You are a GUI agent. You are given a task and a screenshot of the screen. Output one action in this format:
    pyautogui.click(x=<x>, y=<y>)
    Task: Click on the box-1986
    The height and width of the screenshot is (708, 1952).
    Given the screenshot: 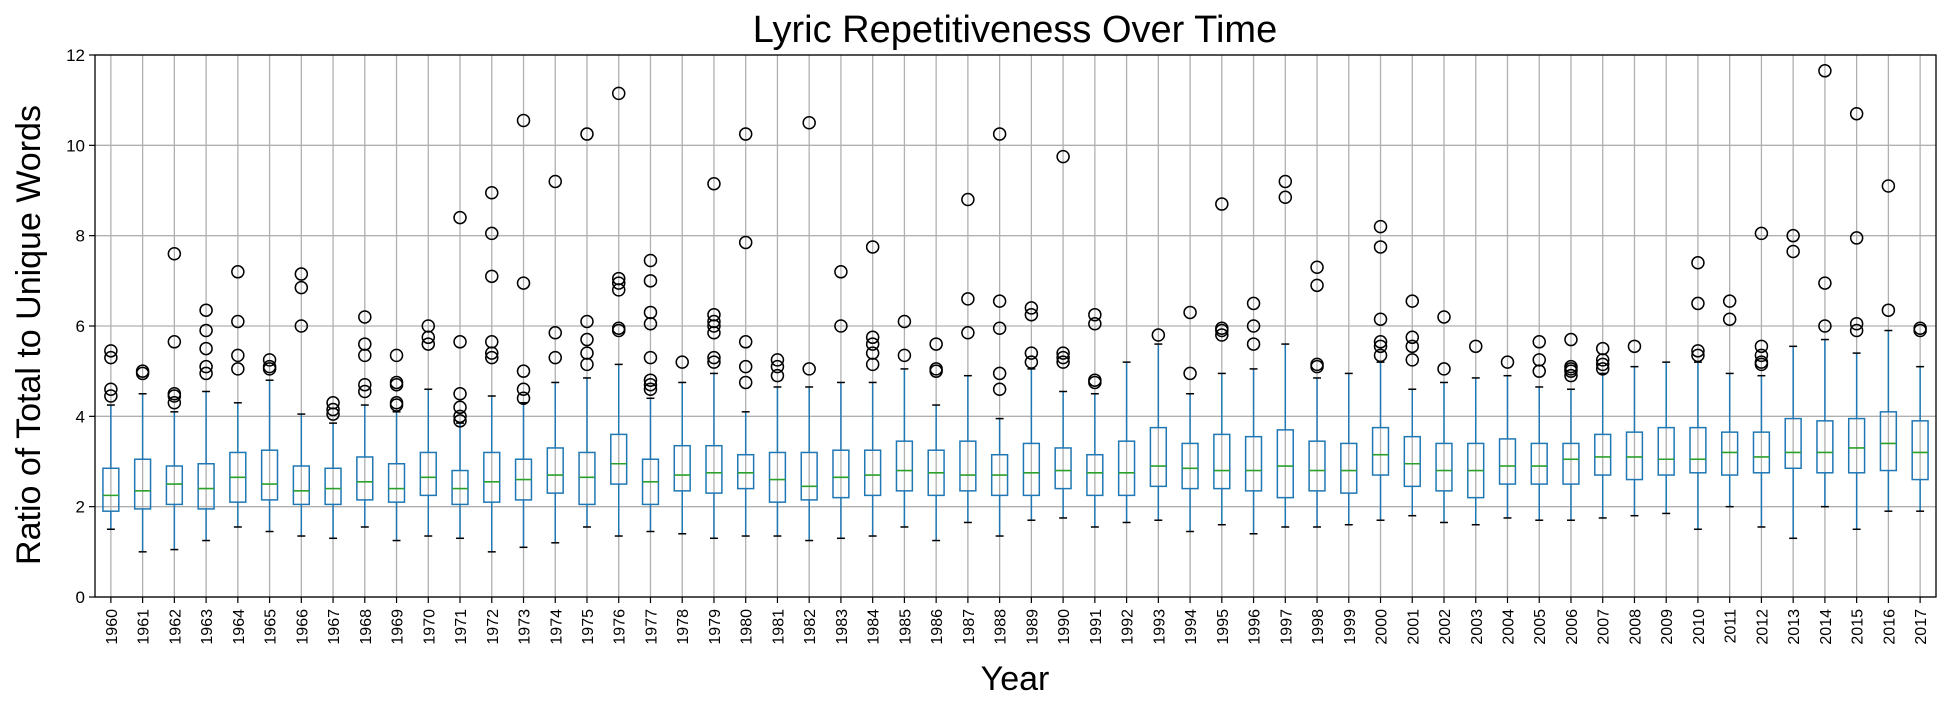 What is the action you would take?
    pyautogui.click(x=936, y=439)
    